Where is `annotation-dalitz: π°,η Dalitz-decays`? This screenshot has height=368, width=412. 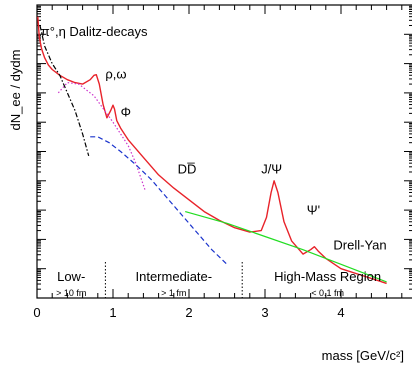
annotation-dalitz: π°,η Dalitz-decays is located at coordinates (94, 31).